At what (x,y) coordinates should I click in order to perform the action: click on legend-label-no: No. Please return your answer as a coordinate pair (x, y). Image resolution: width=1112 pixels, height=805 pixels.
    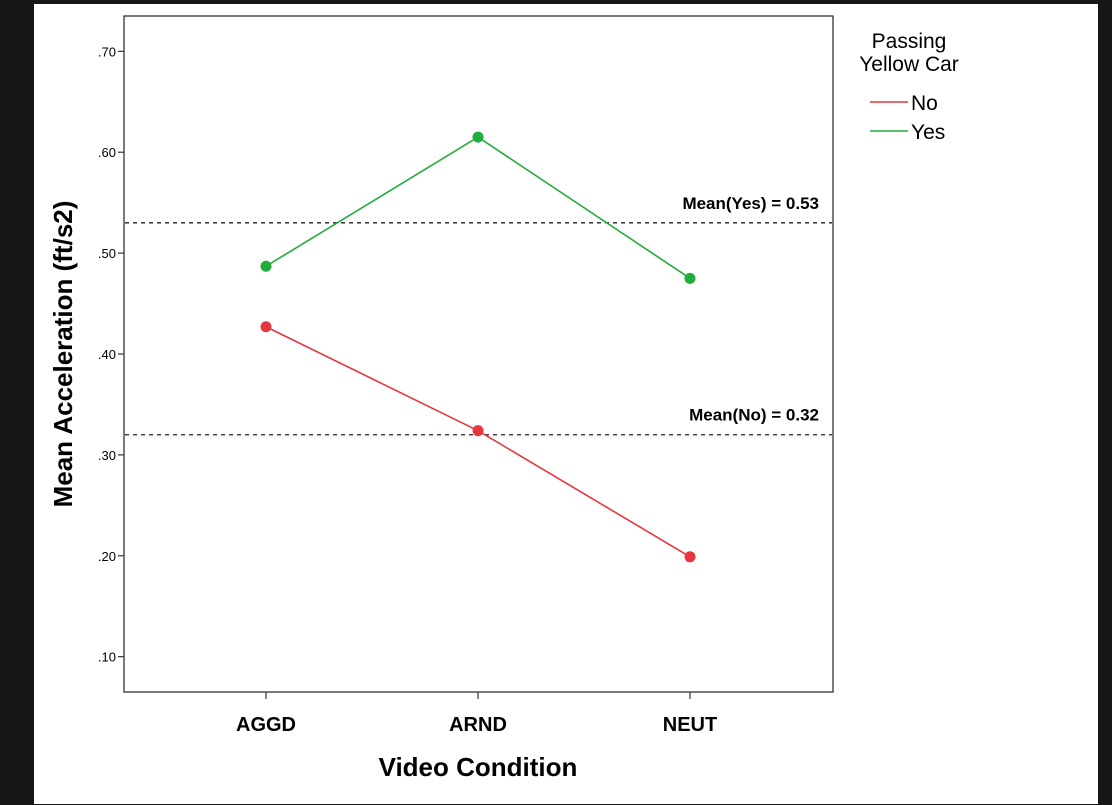
    Looking at the image, I should click on (924, 103).